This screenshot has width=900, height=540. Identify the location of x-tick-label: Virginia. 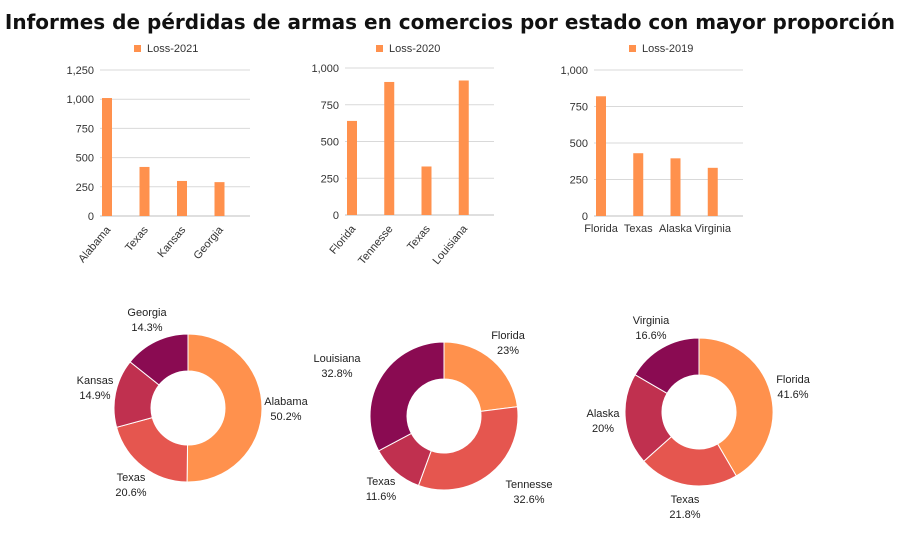
(713, 229).